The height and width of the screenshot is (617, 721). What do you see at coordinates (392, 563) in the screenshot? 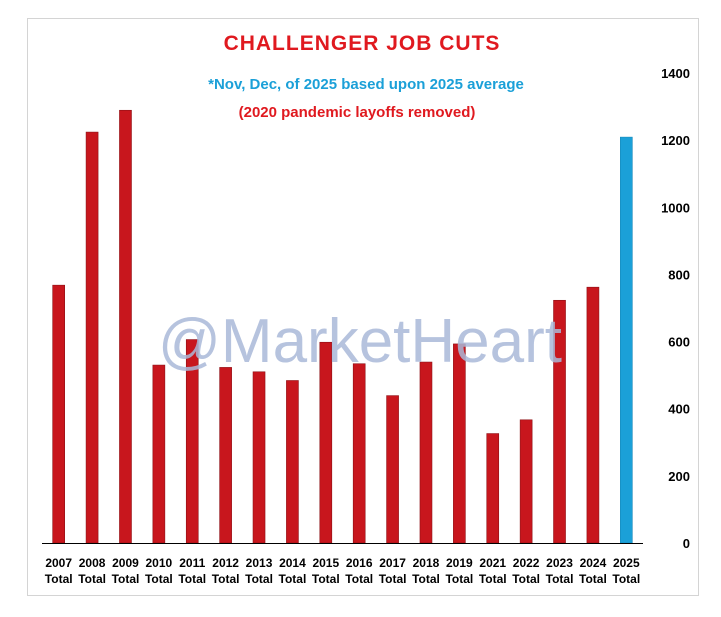
I see `x-tick-label-2017: 2017` at bounding box center [392, 563].